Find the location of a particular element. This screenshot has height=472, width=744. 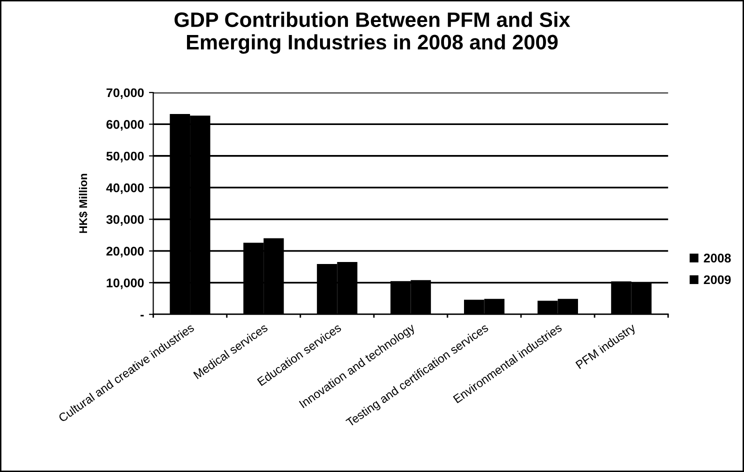

y-axis-title: HK$ Million is located at coordinates (83, 203).